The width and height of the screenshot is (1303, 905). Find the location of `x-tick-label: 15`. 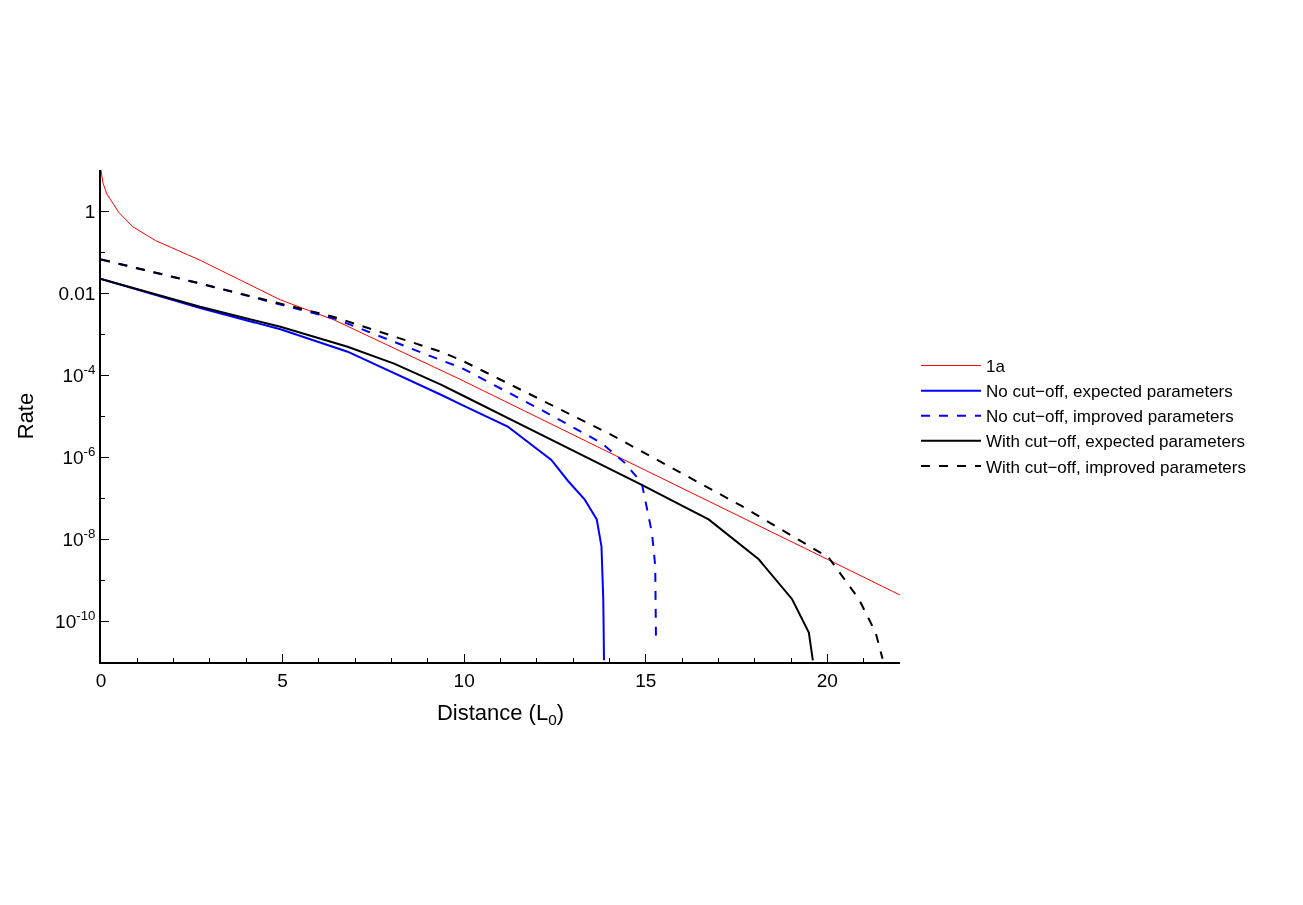

x-tick-label: 15 is located at coordinates (646, 680).